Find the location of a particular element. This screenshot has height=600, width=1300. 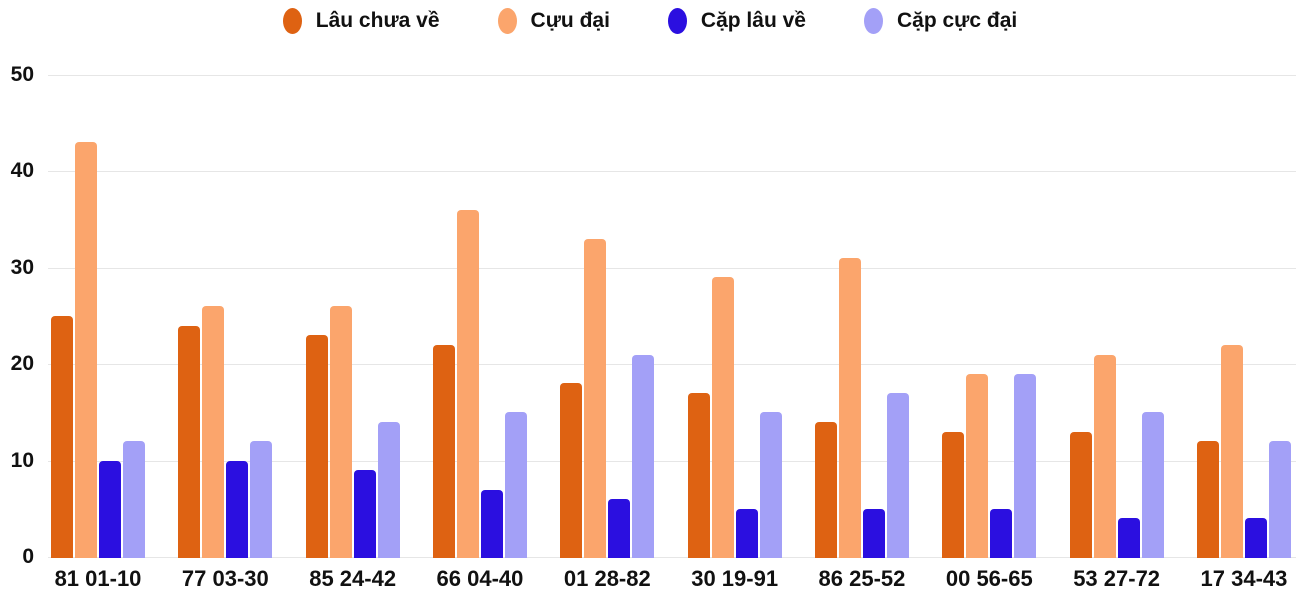

x-tick-label: 30 19-91 is located at coordinates (735, 578).